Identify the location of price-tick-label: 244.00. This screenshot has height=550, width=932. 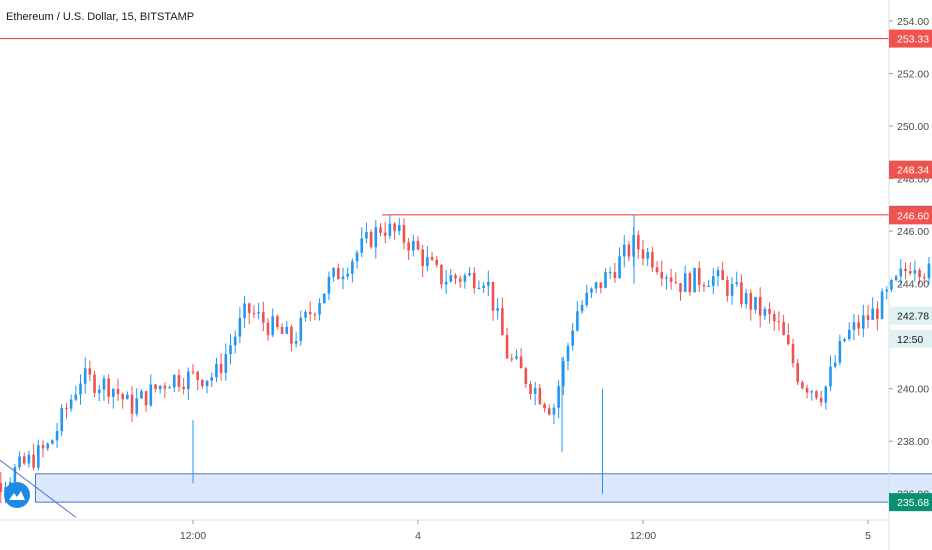
(913, 285).